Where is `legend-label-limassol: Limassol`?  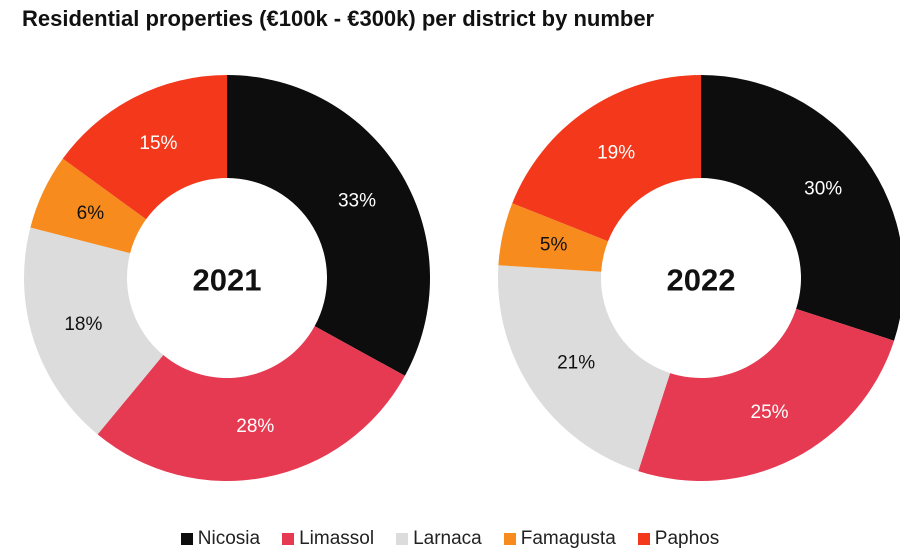 legend-label-limassol: Limassol is located at coordinates (337, 538).